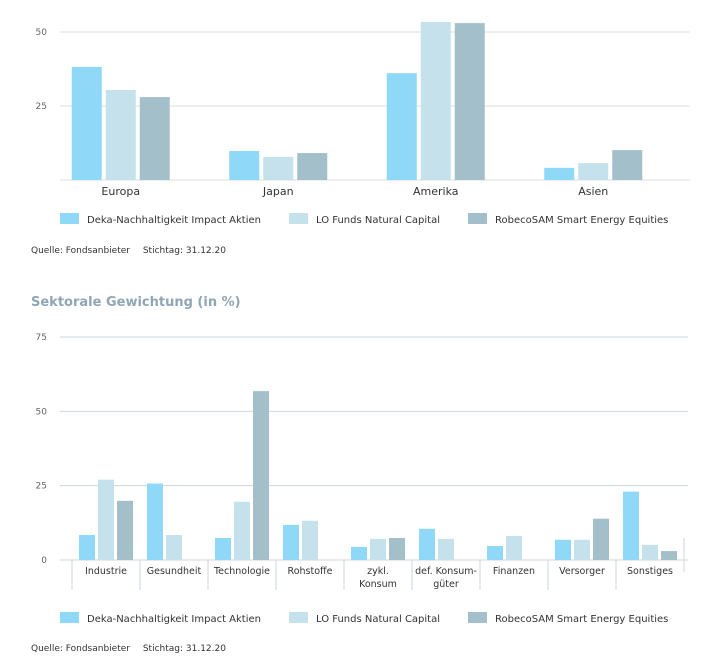  I want to click on x-tick-label: zykl., so click(378, 571).